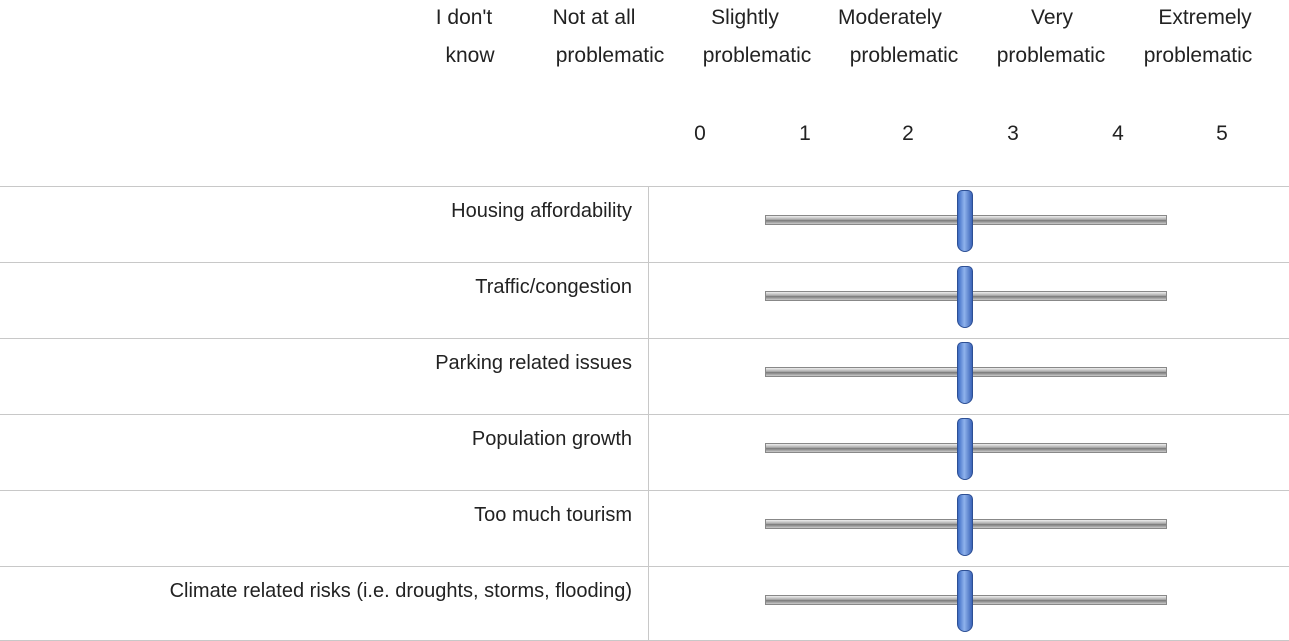 The width and height of the screenshot is (1289, 641). What do you see at coordinates (470, 55) in the screenshot?
I see `column-label: know` at bounding box center [470, 55].